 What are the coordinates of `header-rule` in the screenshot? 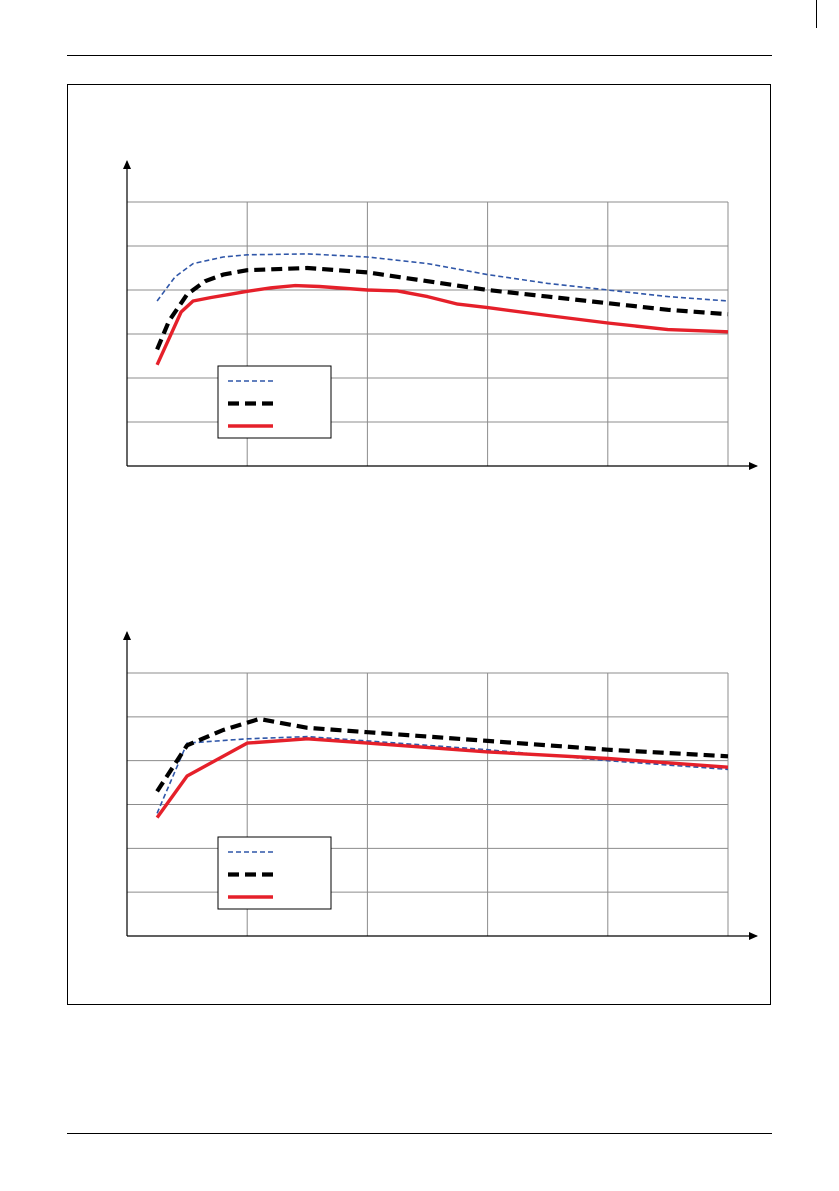 It's located at (419, 55).